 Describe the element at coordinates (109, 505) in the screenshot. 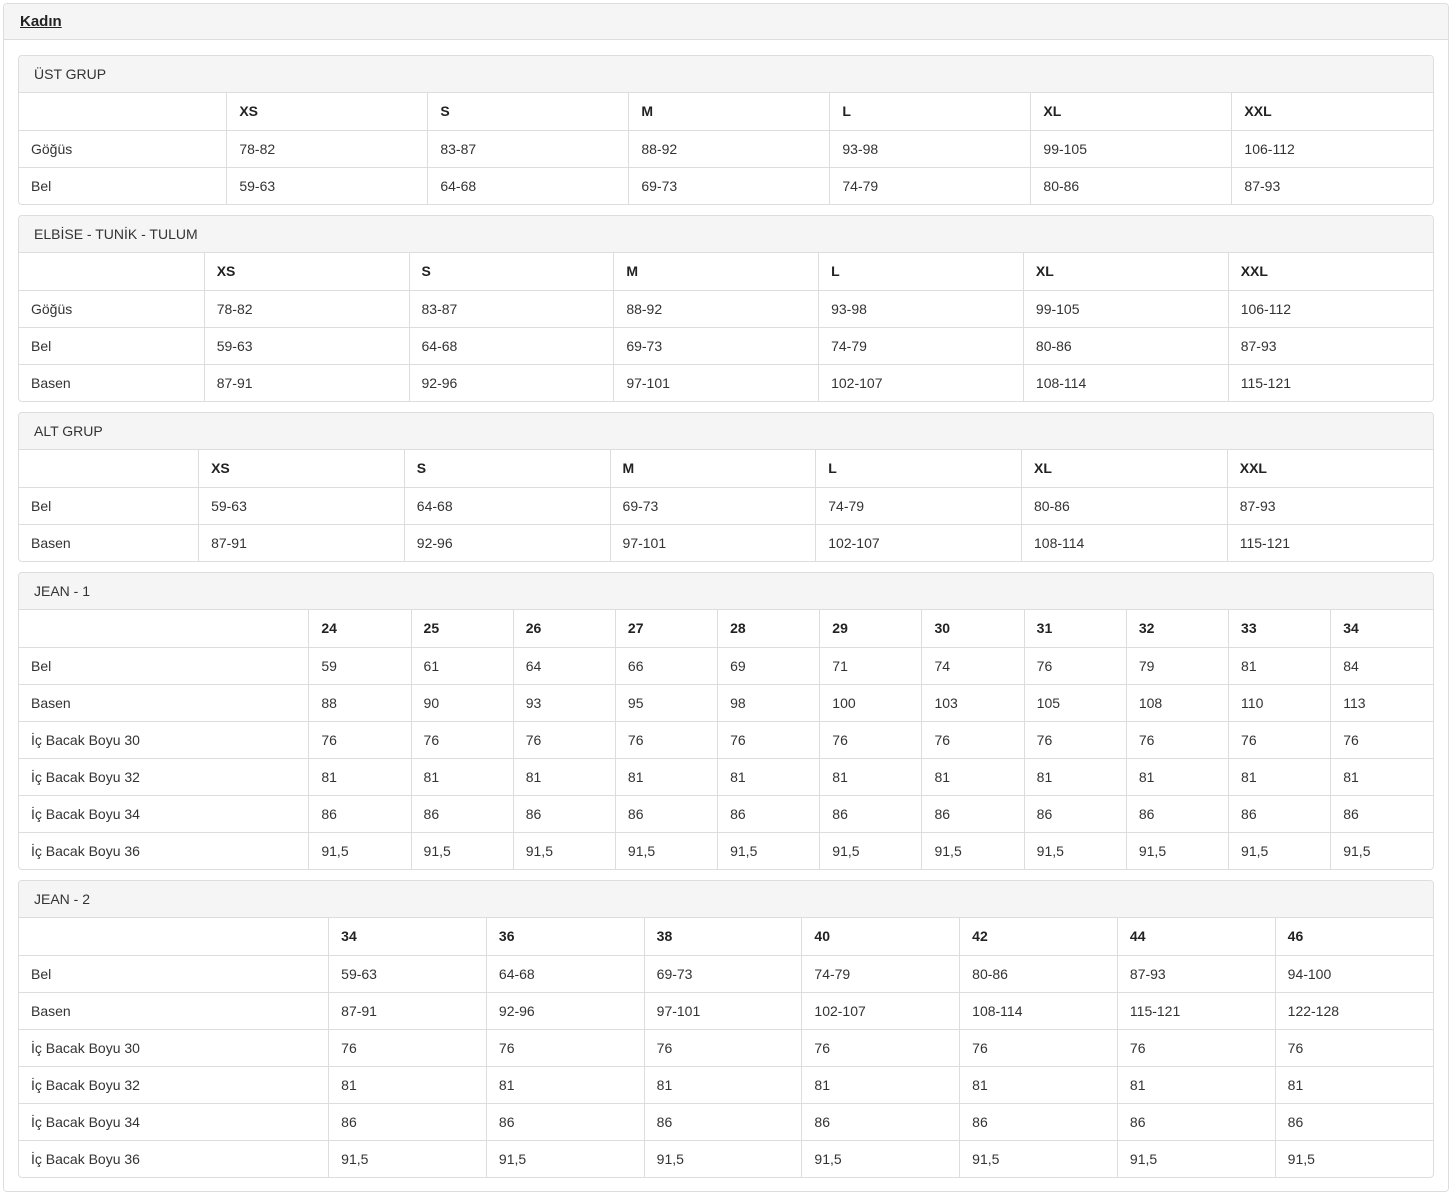

I see `row-label: Bel` at that location.